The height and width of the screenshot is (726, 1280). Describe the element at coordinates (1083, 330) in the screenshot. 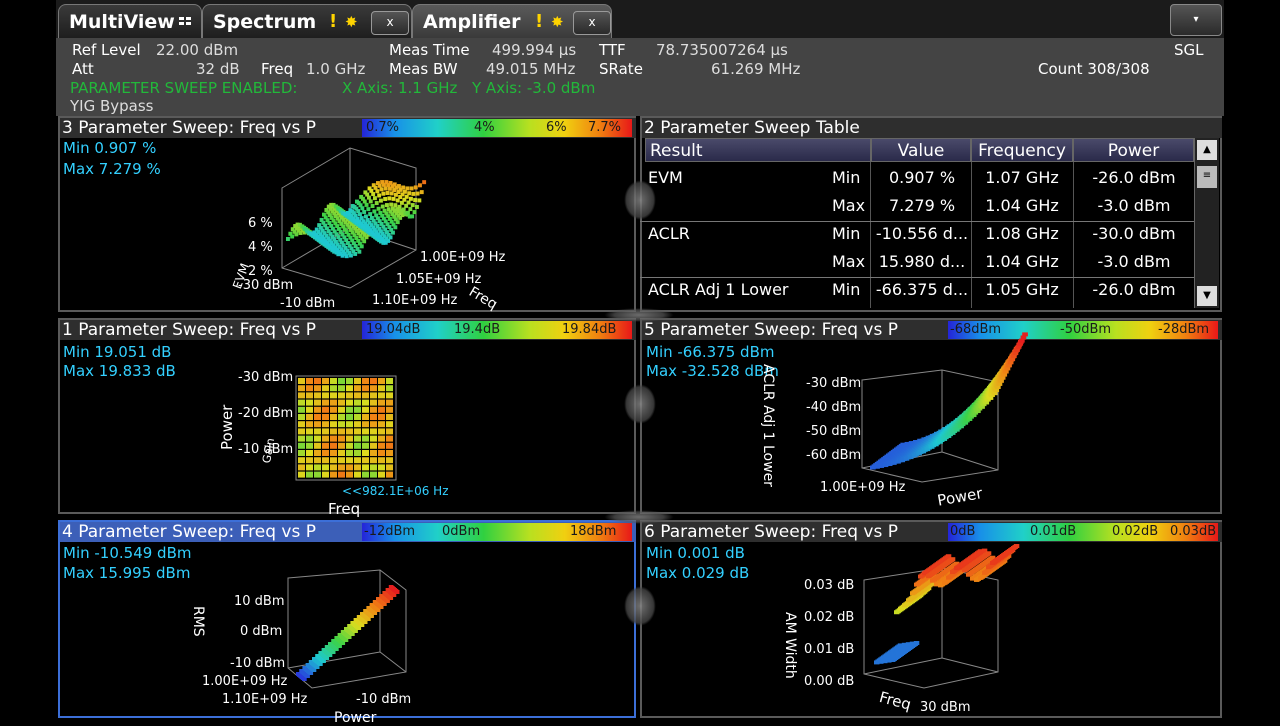

I see `color-scale: -68dBm -50dBm -28dBm` at that location.